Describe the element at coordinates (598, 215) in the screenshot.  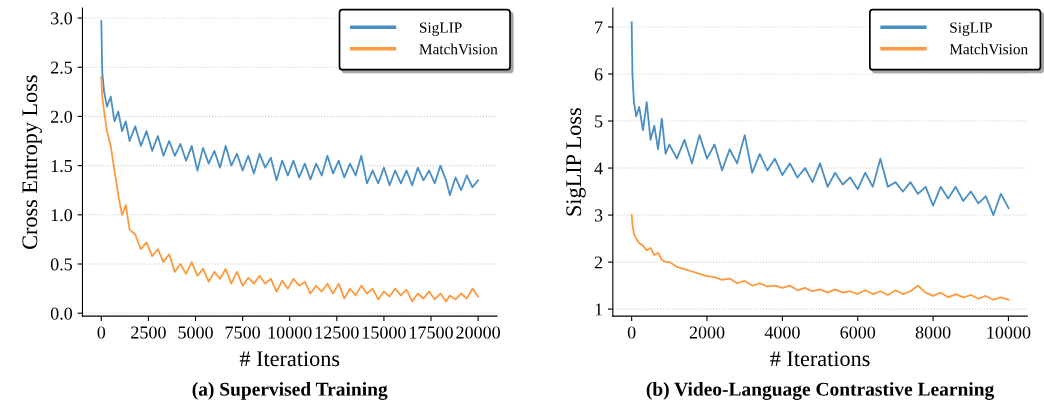
I see `y-tick-label: 3` at that location.